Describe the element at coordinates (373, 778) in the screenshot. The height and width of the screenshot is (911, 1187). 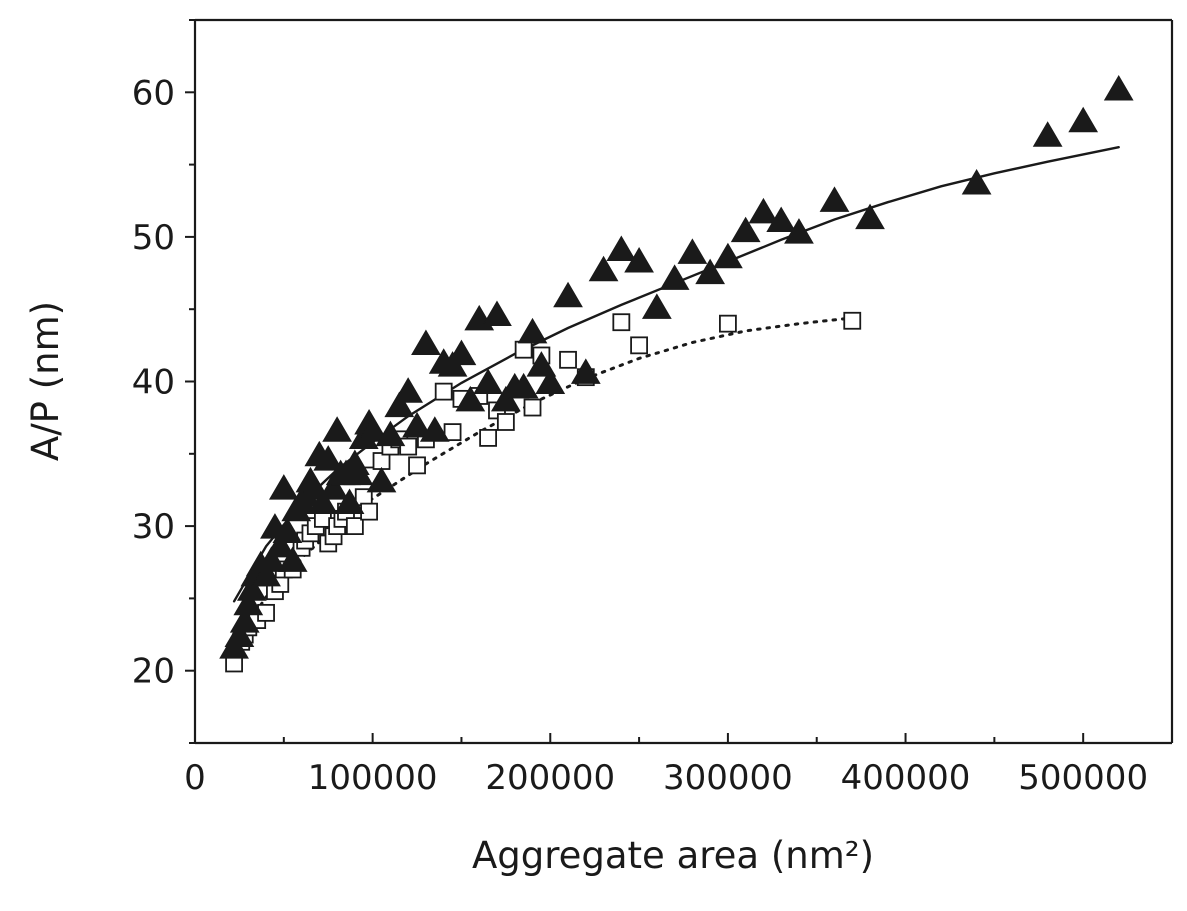
I see `x-tick-label: 100000` at that location.